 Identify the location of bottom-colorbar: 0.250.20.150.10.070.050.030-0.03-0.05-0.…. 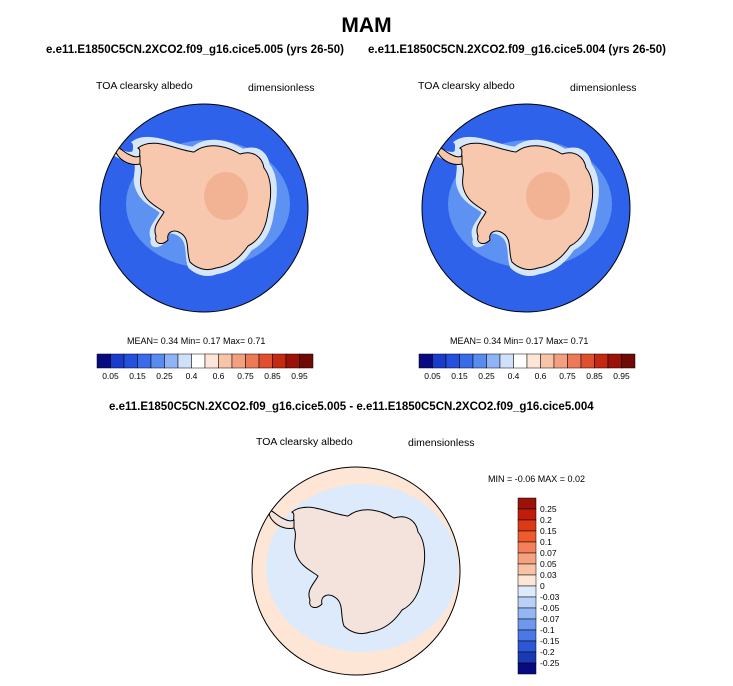
(538, 586).